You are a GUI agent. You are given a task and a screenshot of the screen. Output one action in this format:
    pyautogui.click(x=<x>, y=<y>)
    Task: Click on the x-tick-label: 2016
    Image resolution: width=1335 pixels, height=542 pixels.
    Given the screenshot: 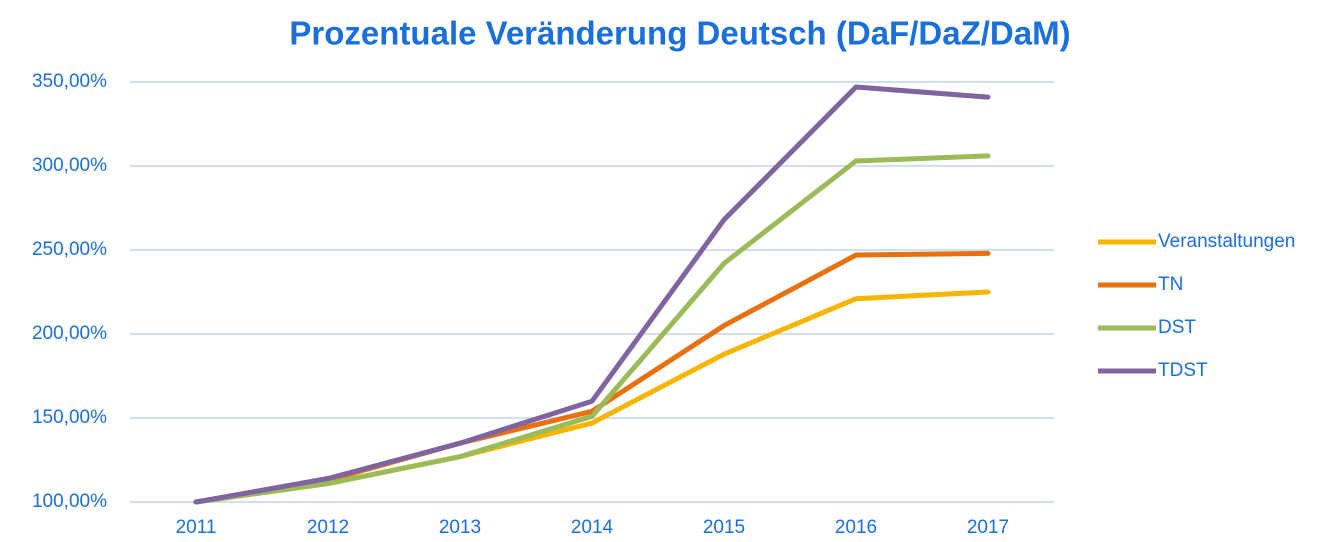 What is the action you would take?
    pyautogui.click(x=856, y=527)
    